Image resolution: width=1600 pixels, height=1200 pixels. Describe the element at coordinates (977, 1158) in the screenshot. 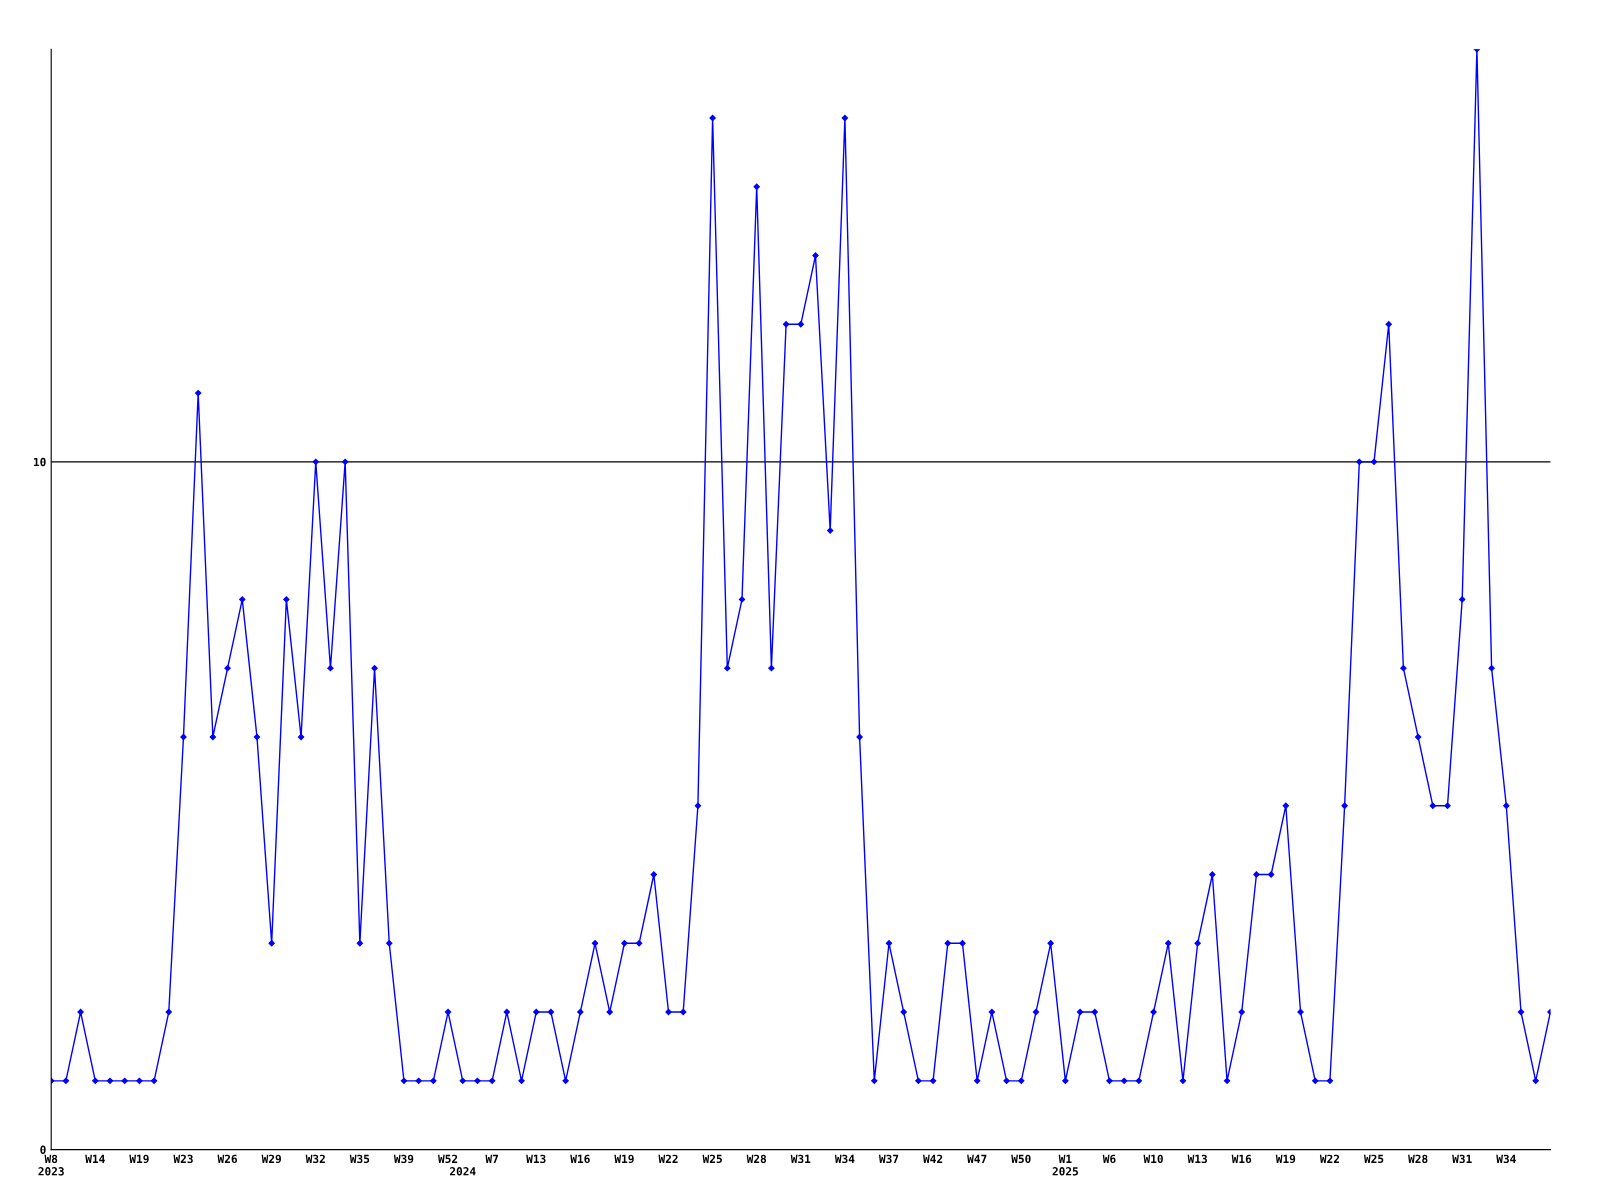

I see `x-tick-label: W47` at that location.